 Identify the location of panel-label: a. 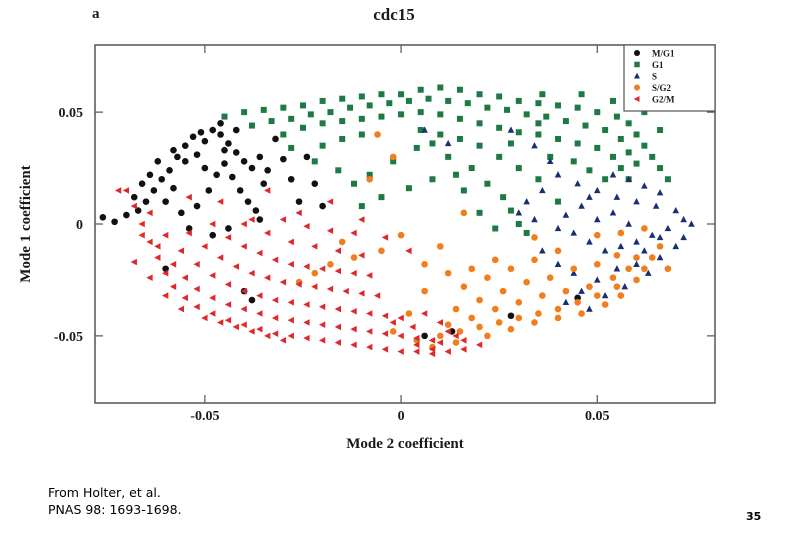
(96, 14).